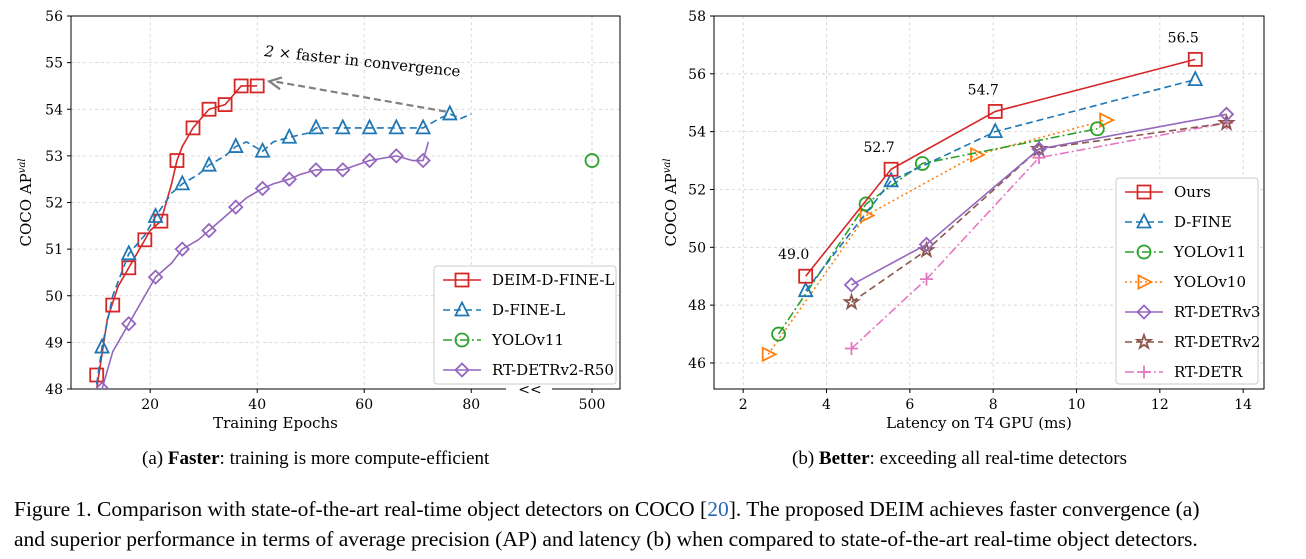 The height and width of the screenshot is (559, 1306). What do you see at coordinates (274, 83) in the screenshot?
I see `chart-a-annotation-arrowhead` at bounding box center [274, 83].